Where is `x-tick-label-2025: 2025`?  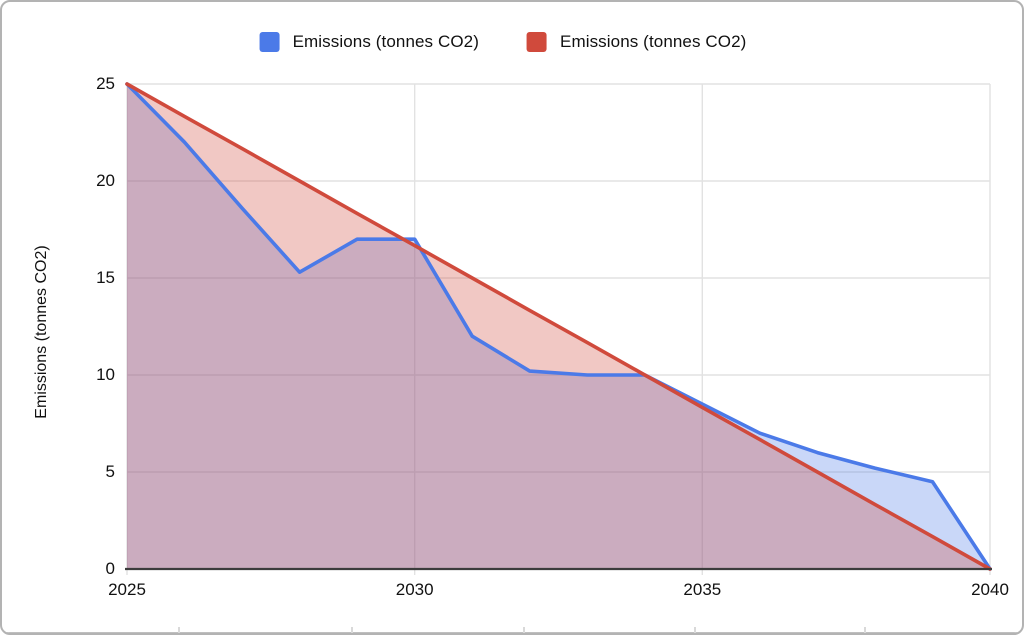 x-tick-label-2025: 2025 is located at coordinates (127, 589).